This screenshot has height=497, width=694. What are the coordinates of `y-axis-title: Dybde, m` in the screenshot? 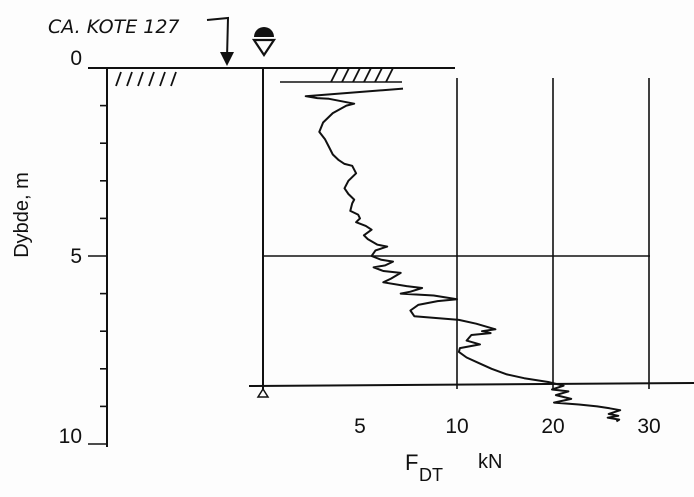 It's located at (22, 215).